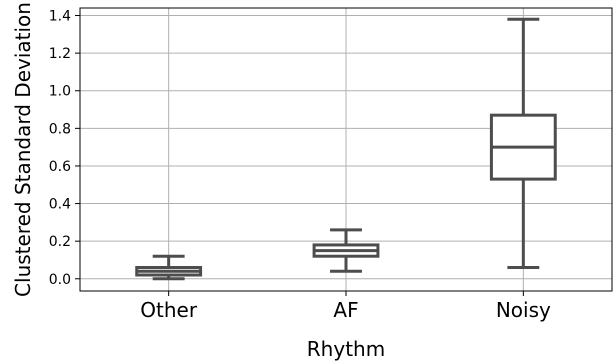 The image size is (615, 364). I want to click on y-tick-label: 0.8, so click(60, 129).